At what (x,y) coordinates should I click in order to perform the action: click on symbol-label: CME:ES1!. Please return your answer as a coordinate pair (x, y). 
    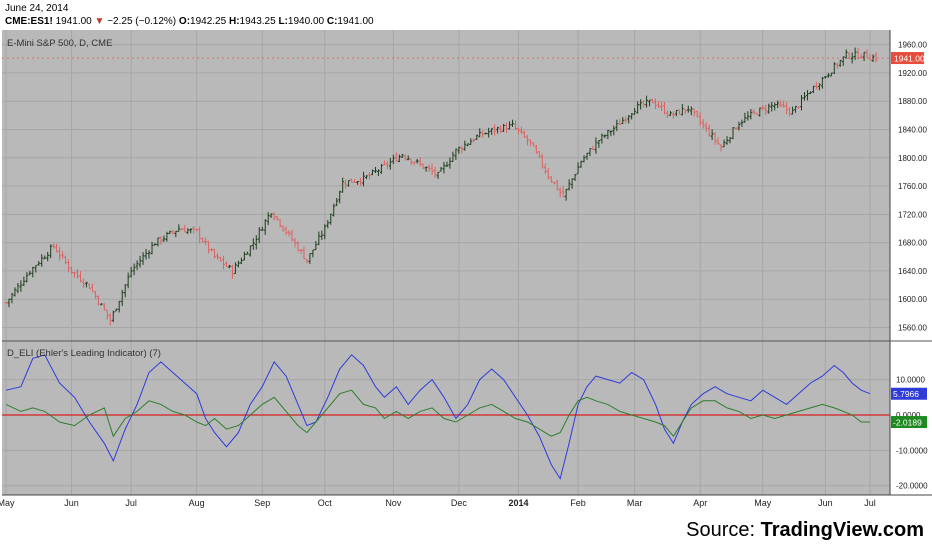
    Looking at the image, I should click on (29, 21).